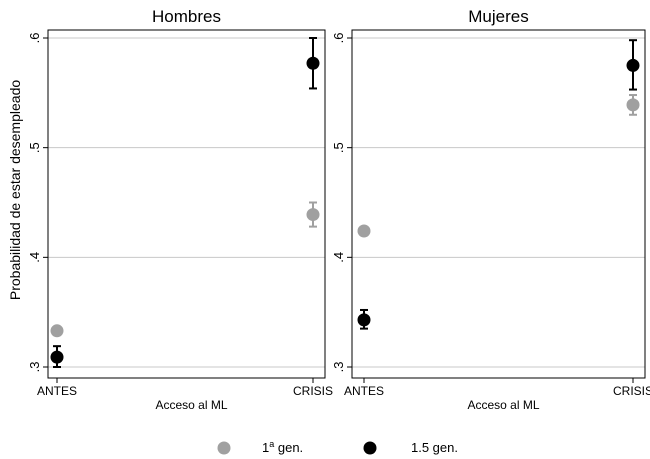 The image size is (650, 459). Describe the element at coordinates (186, 16) in the screenshot. I see `panel-title: Hombres` at that location.